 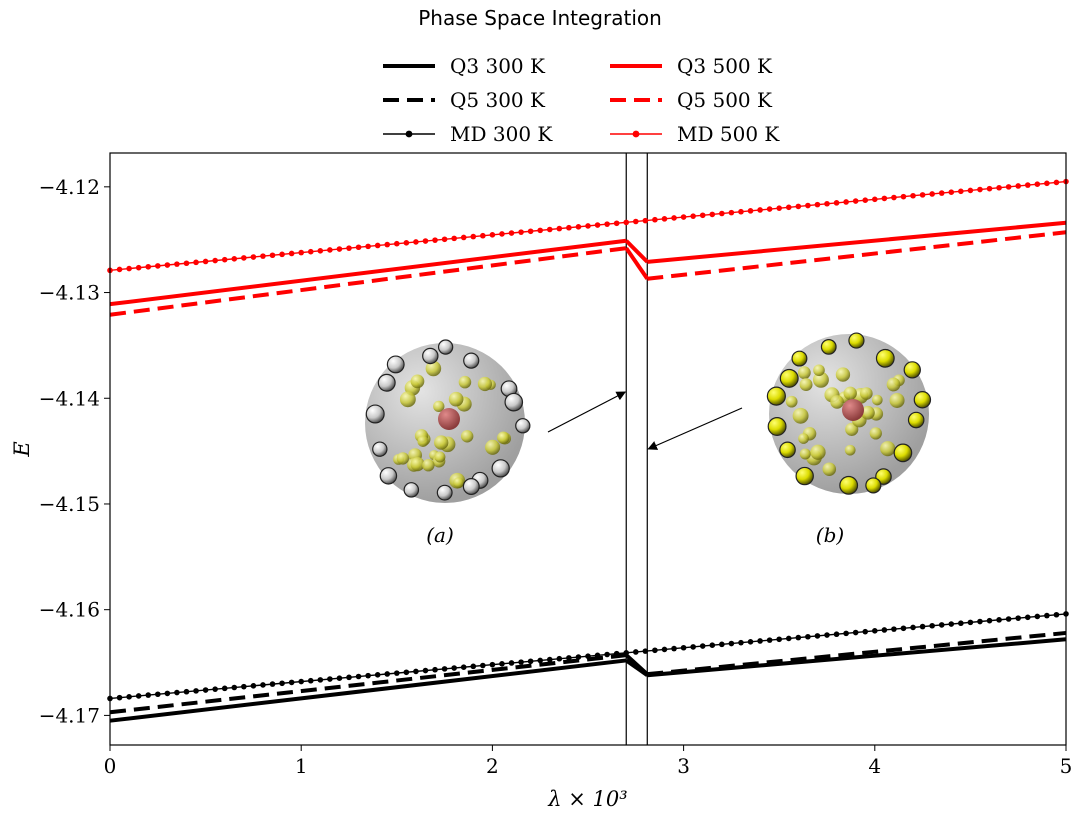 I want to click on x-axis-label: λ × 10³, so click(x=587, y=799).